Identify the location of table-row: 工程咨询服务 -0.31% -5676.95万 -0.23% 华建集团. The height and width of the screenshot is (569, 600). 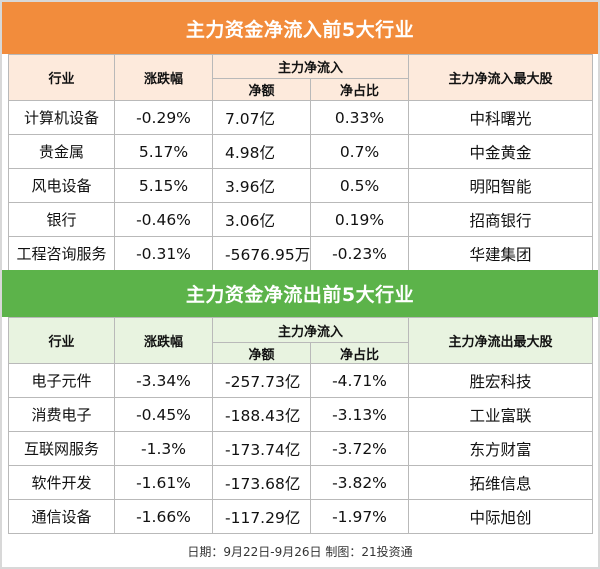
(301, 253).